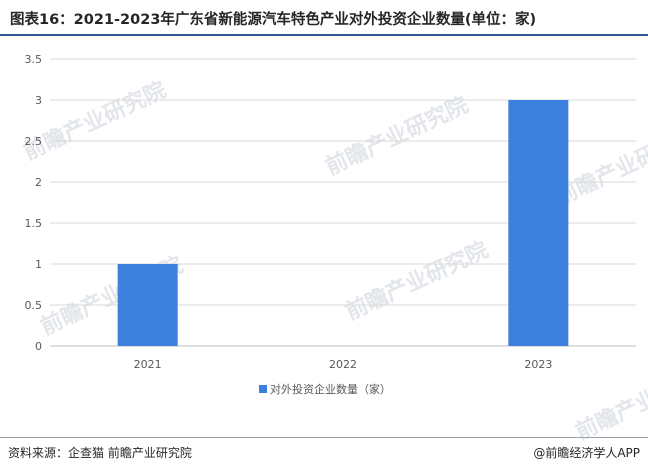 This screenshot has height=472, width=648. What do you see at coordinates (538, 364) in the screenshot?
I see `x-tick-label: 2023` at bounding box center [538, 364].